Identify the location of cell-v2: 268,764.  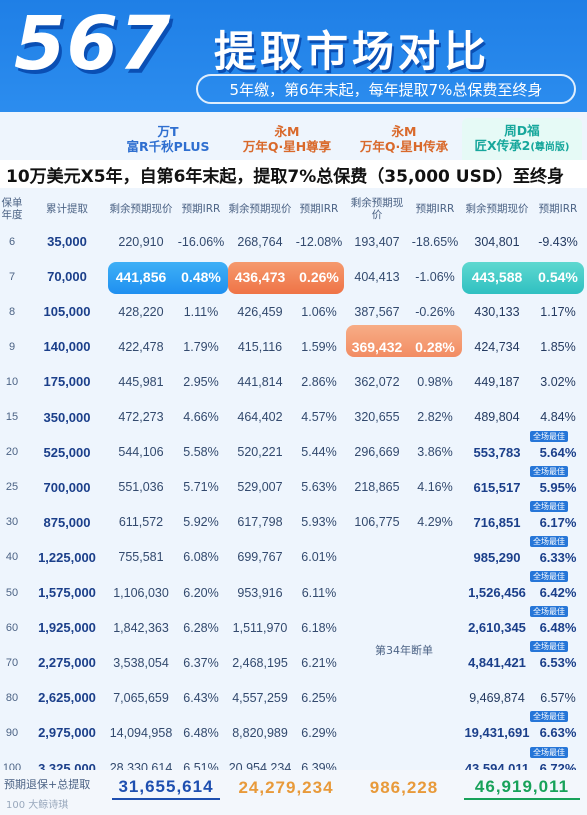
(260, 241).